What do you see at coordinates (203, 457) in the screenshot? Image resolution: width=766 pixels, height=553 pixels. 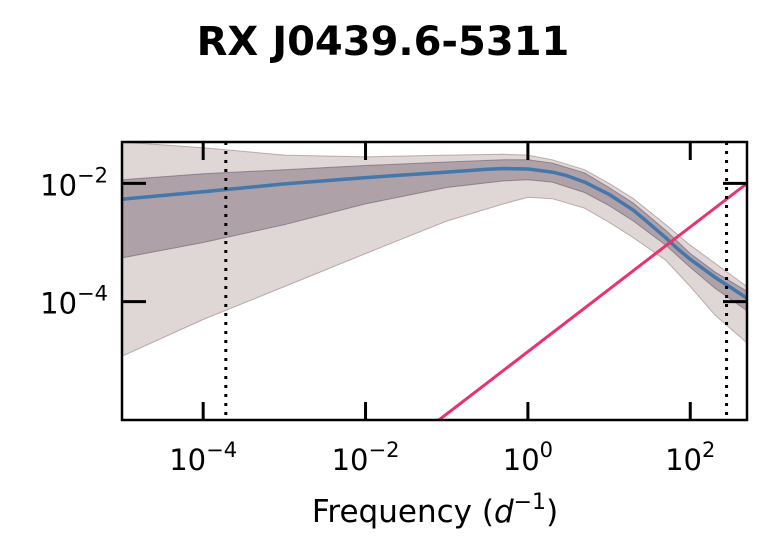 I see `x-tick-label-0: 10⁻⁴` at bounding box center [203, 457].